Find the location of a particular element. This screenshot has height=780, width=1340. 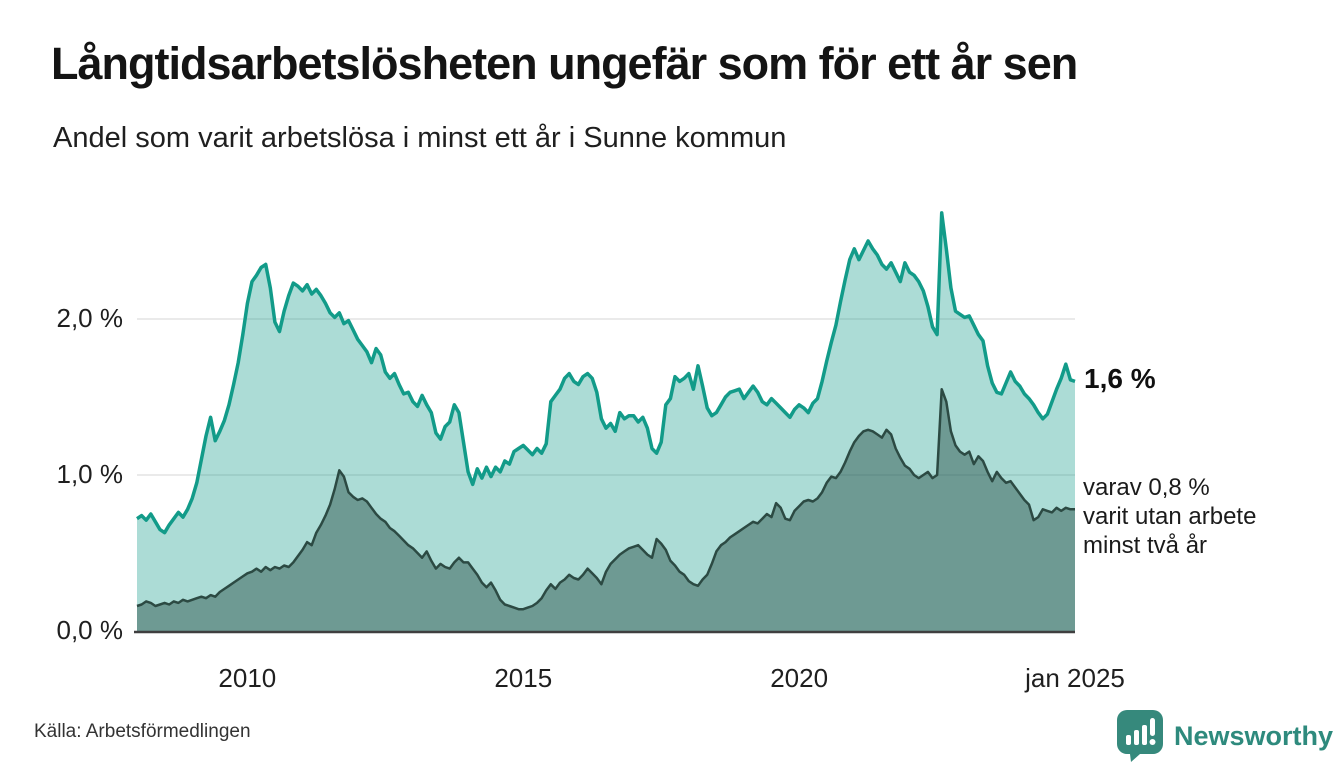

y-axis-label: 2,0 % is located at coordinates (90, 317).